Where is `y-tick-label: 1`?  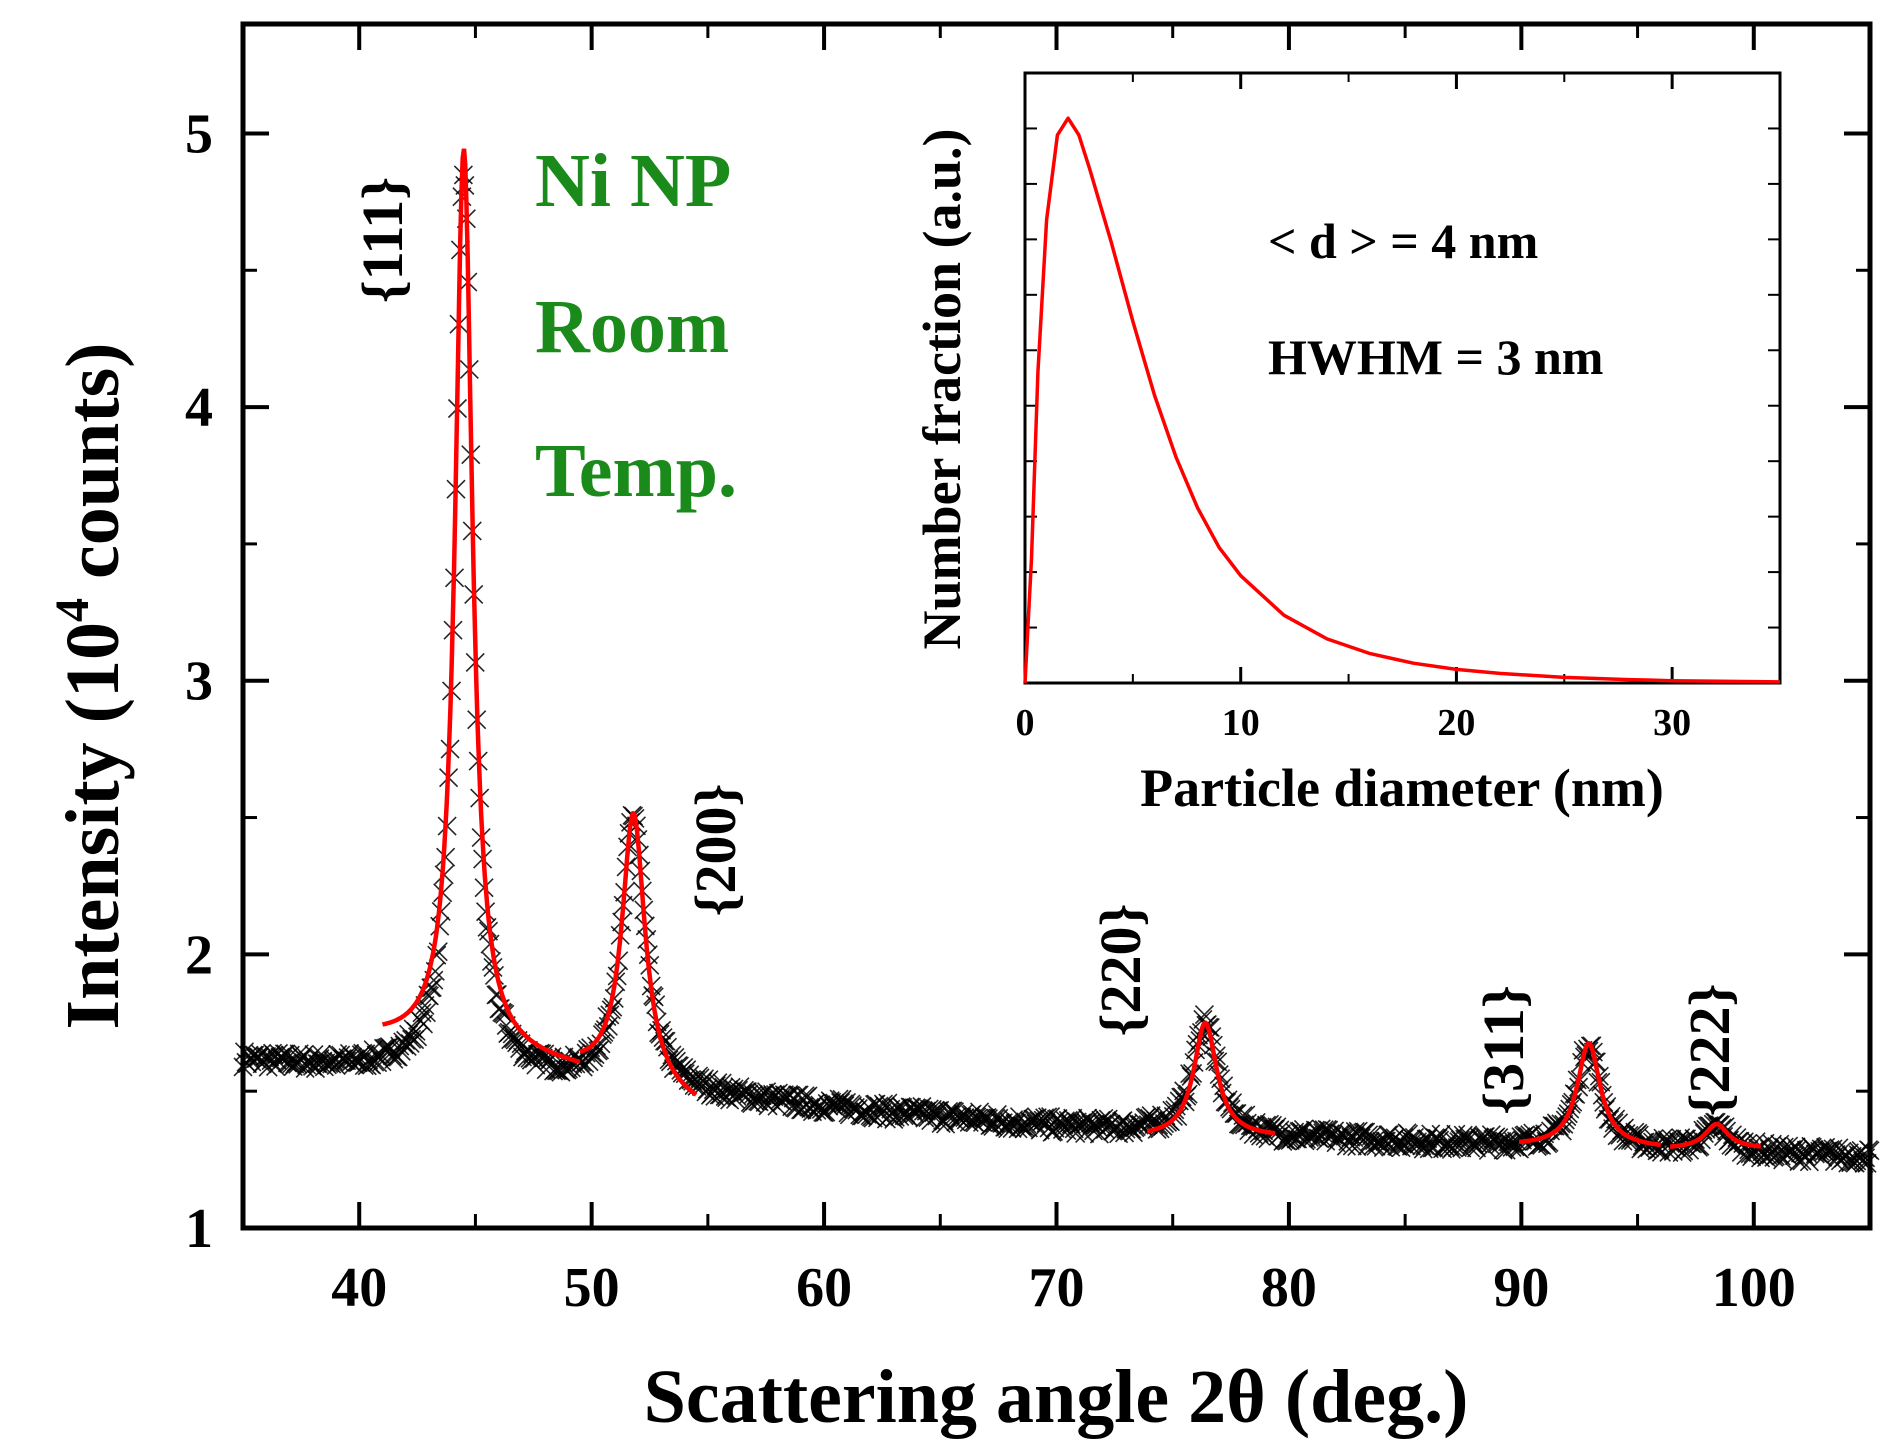
y-tick-label: 1 is located at coordinates (199, 1229).